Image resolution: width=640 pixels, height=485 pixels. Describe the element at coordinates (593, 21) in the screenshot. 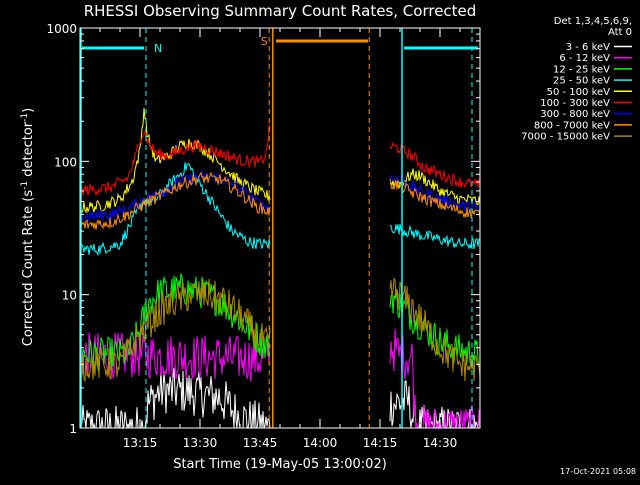

I see `legend-header: Det 1,3,4,5,6,9,` at that location.